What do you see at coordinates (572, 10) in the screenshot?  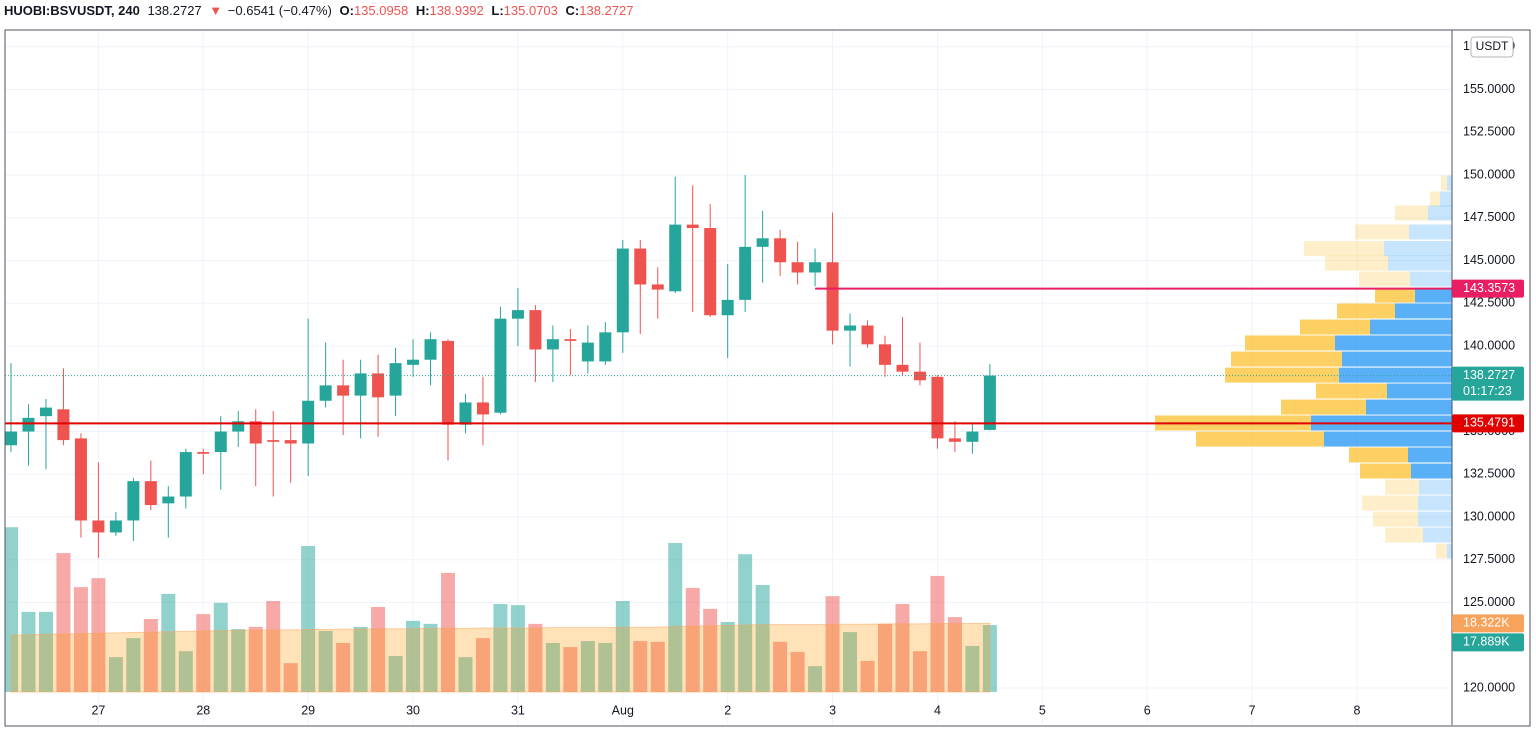 I see `close-label: C:` at bounding box center [572, 10].